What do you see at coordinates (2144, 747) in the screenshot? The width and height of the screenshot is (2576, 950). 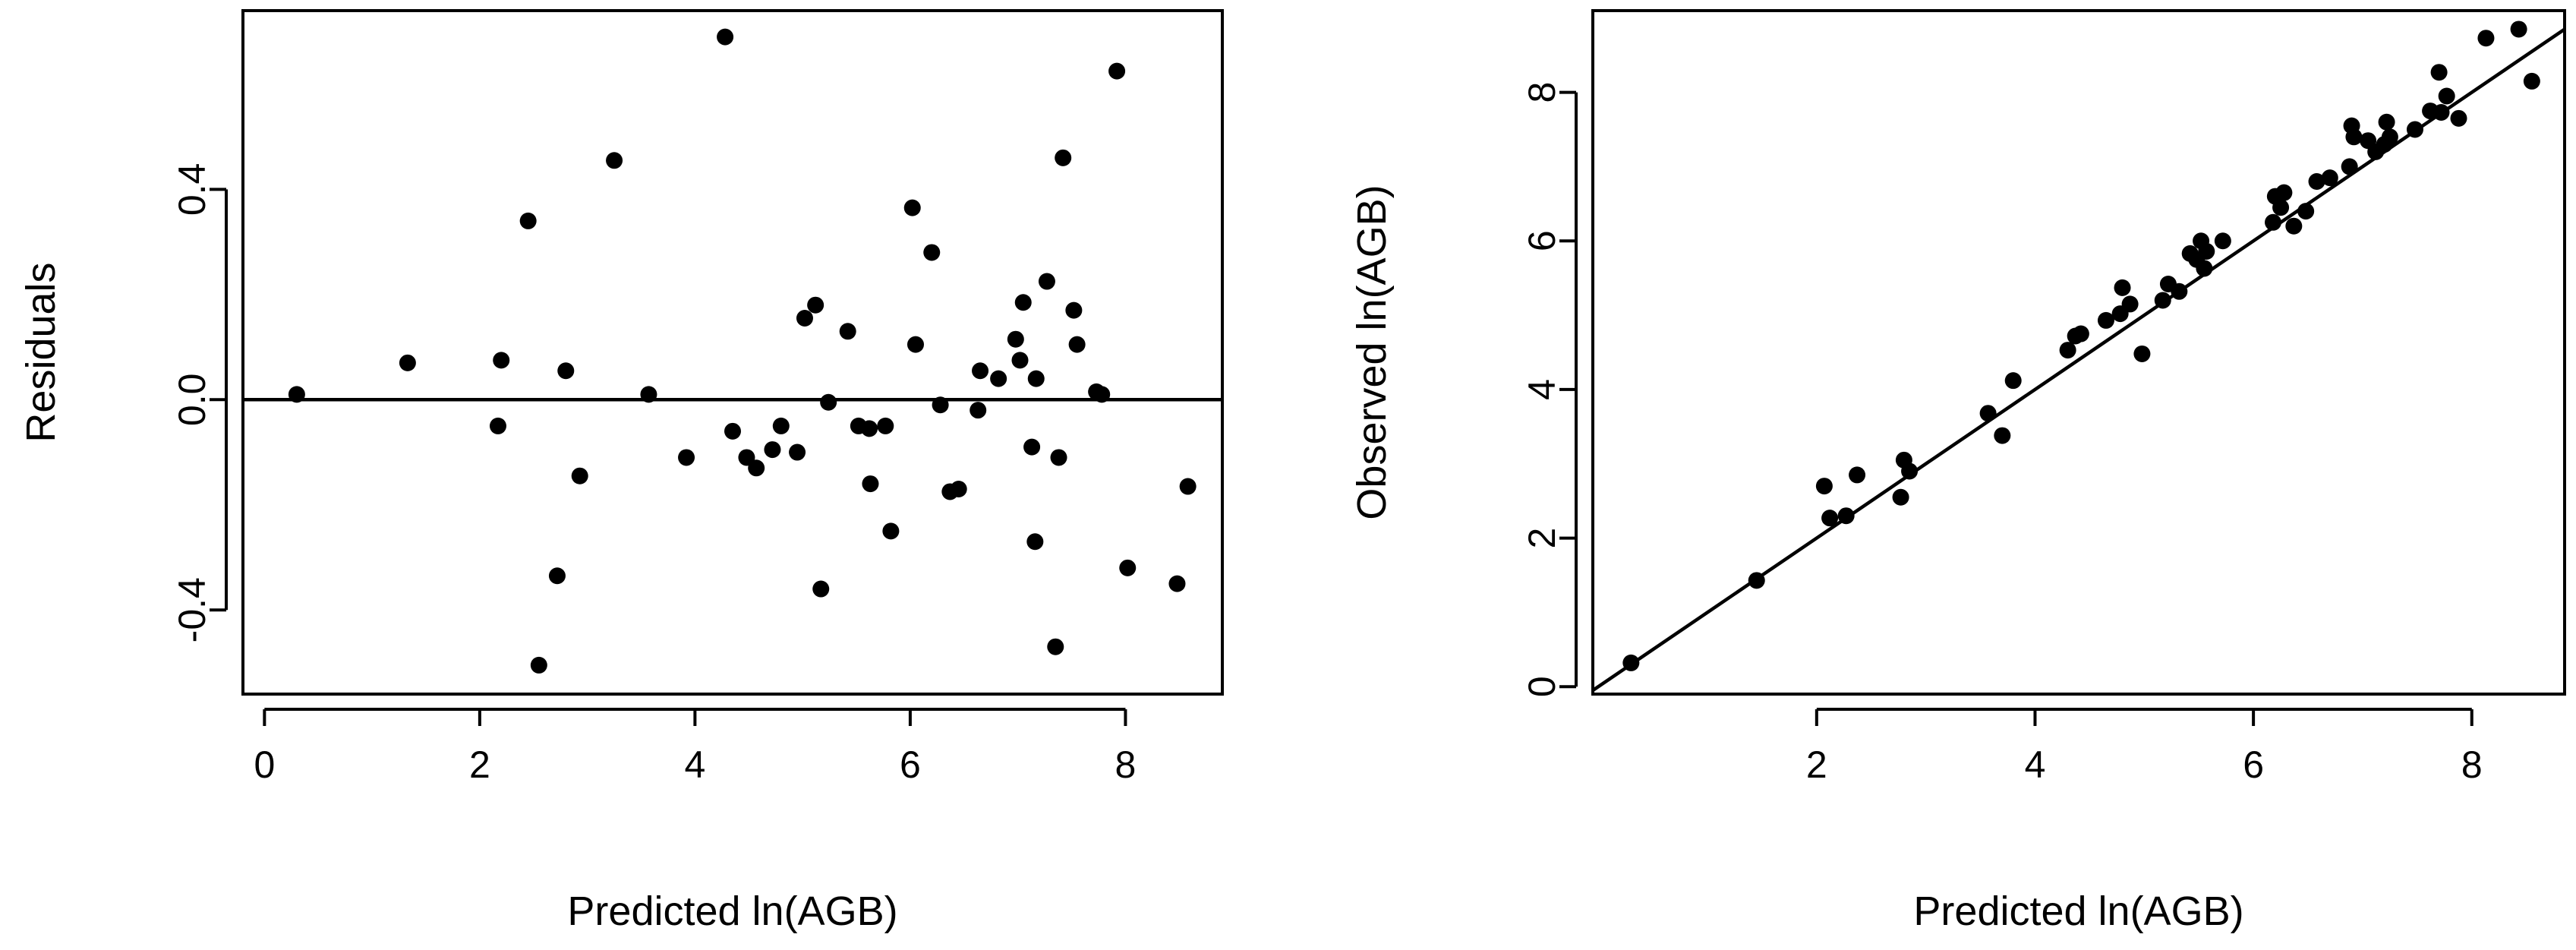 I see `observed-x-axis: 2 4 6 8` at bounding box center [2144, 747].